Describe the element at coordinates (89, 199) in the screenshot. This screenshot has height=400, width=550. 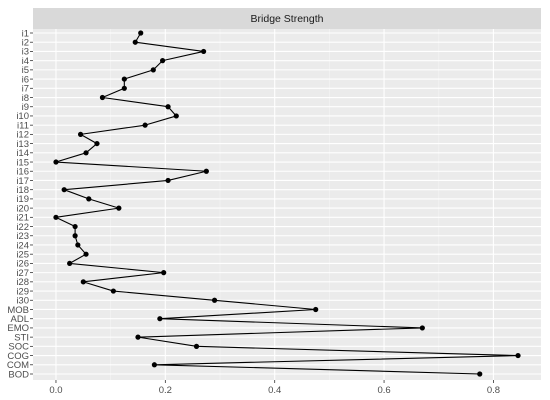
I see `data-point-i19` at that location.